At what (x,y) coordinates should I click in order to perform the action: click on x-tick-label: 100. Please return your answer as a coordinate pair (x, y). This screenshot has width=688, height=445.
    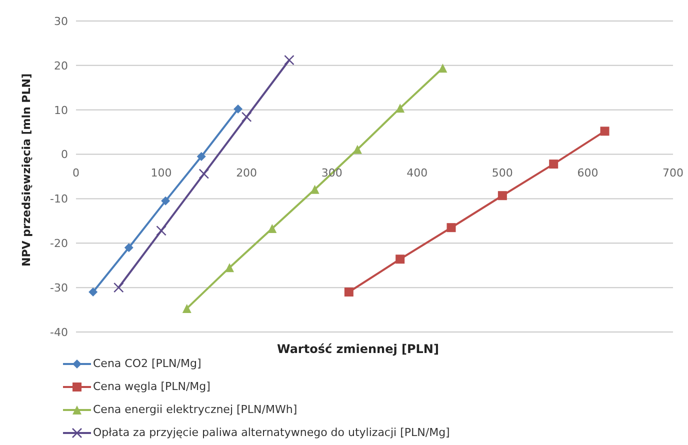
    Looking at the image, I should click on (161, 173).